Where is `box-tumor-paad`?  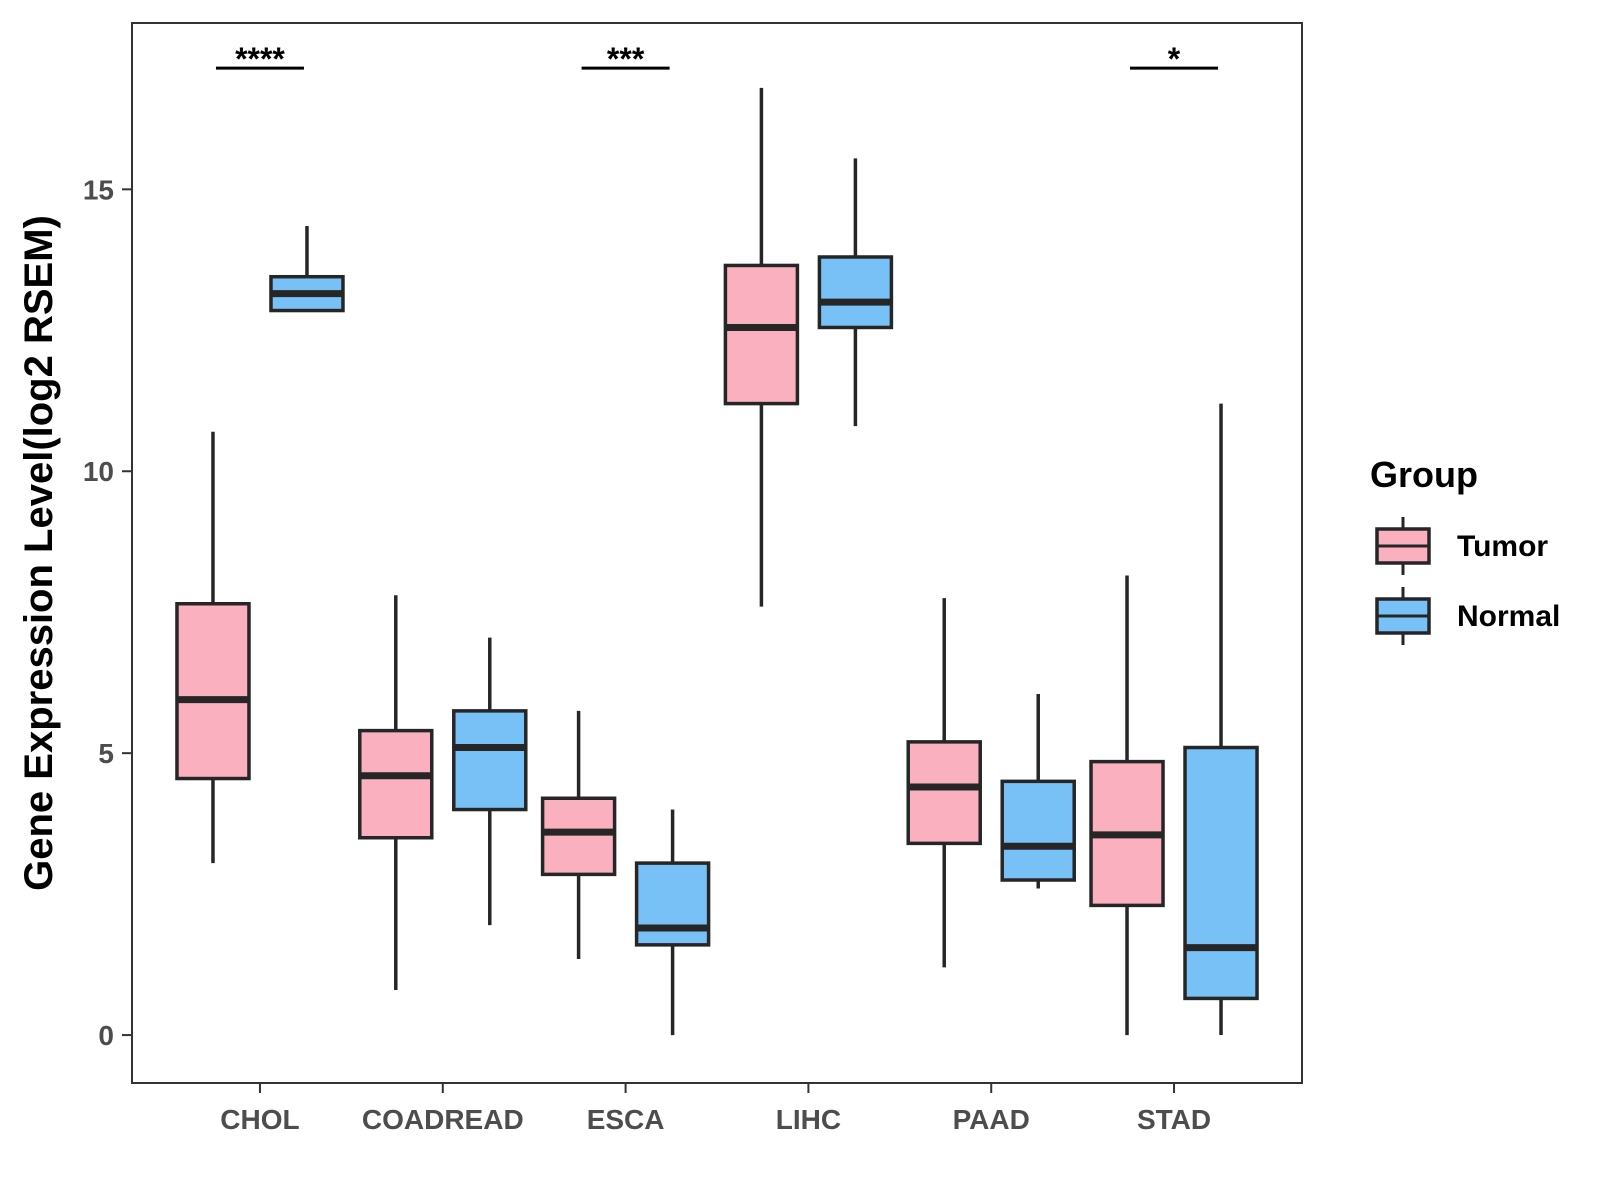 box-tumor-paad is located at coordinates (944, 783).